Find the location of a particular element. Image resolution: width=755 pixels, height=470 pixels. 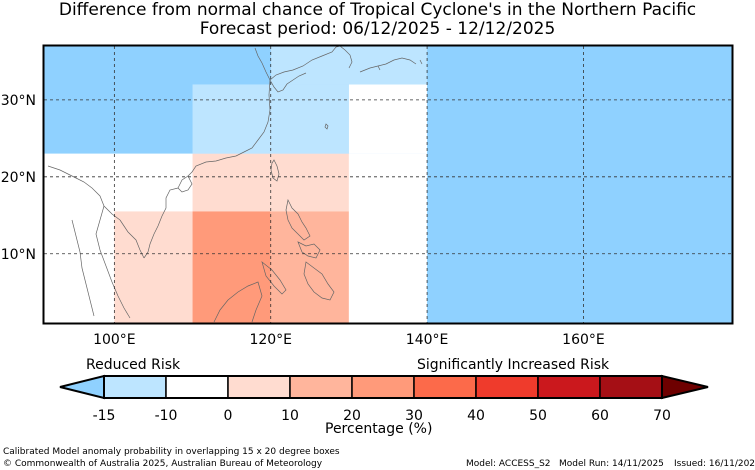

lon-tick-label: 160°E is located at coordinates (583, 340).